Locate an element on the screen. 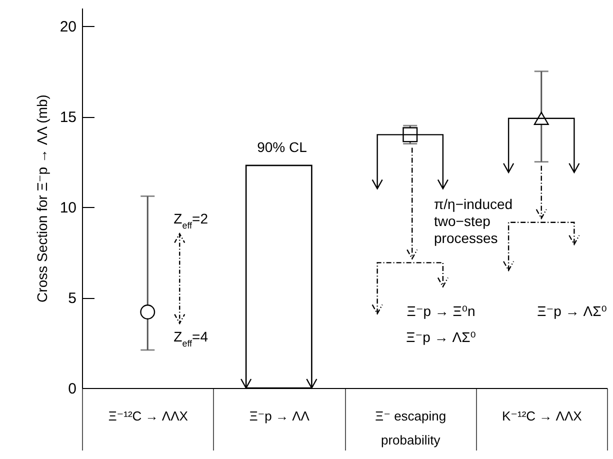  y-tick-label: 0 is located at coordinates (72, 389).